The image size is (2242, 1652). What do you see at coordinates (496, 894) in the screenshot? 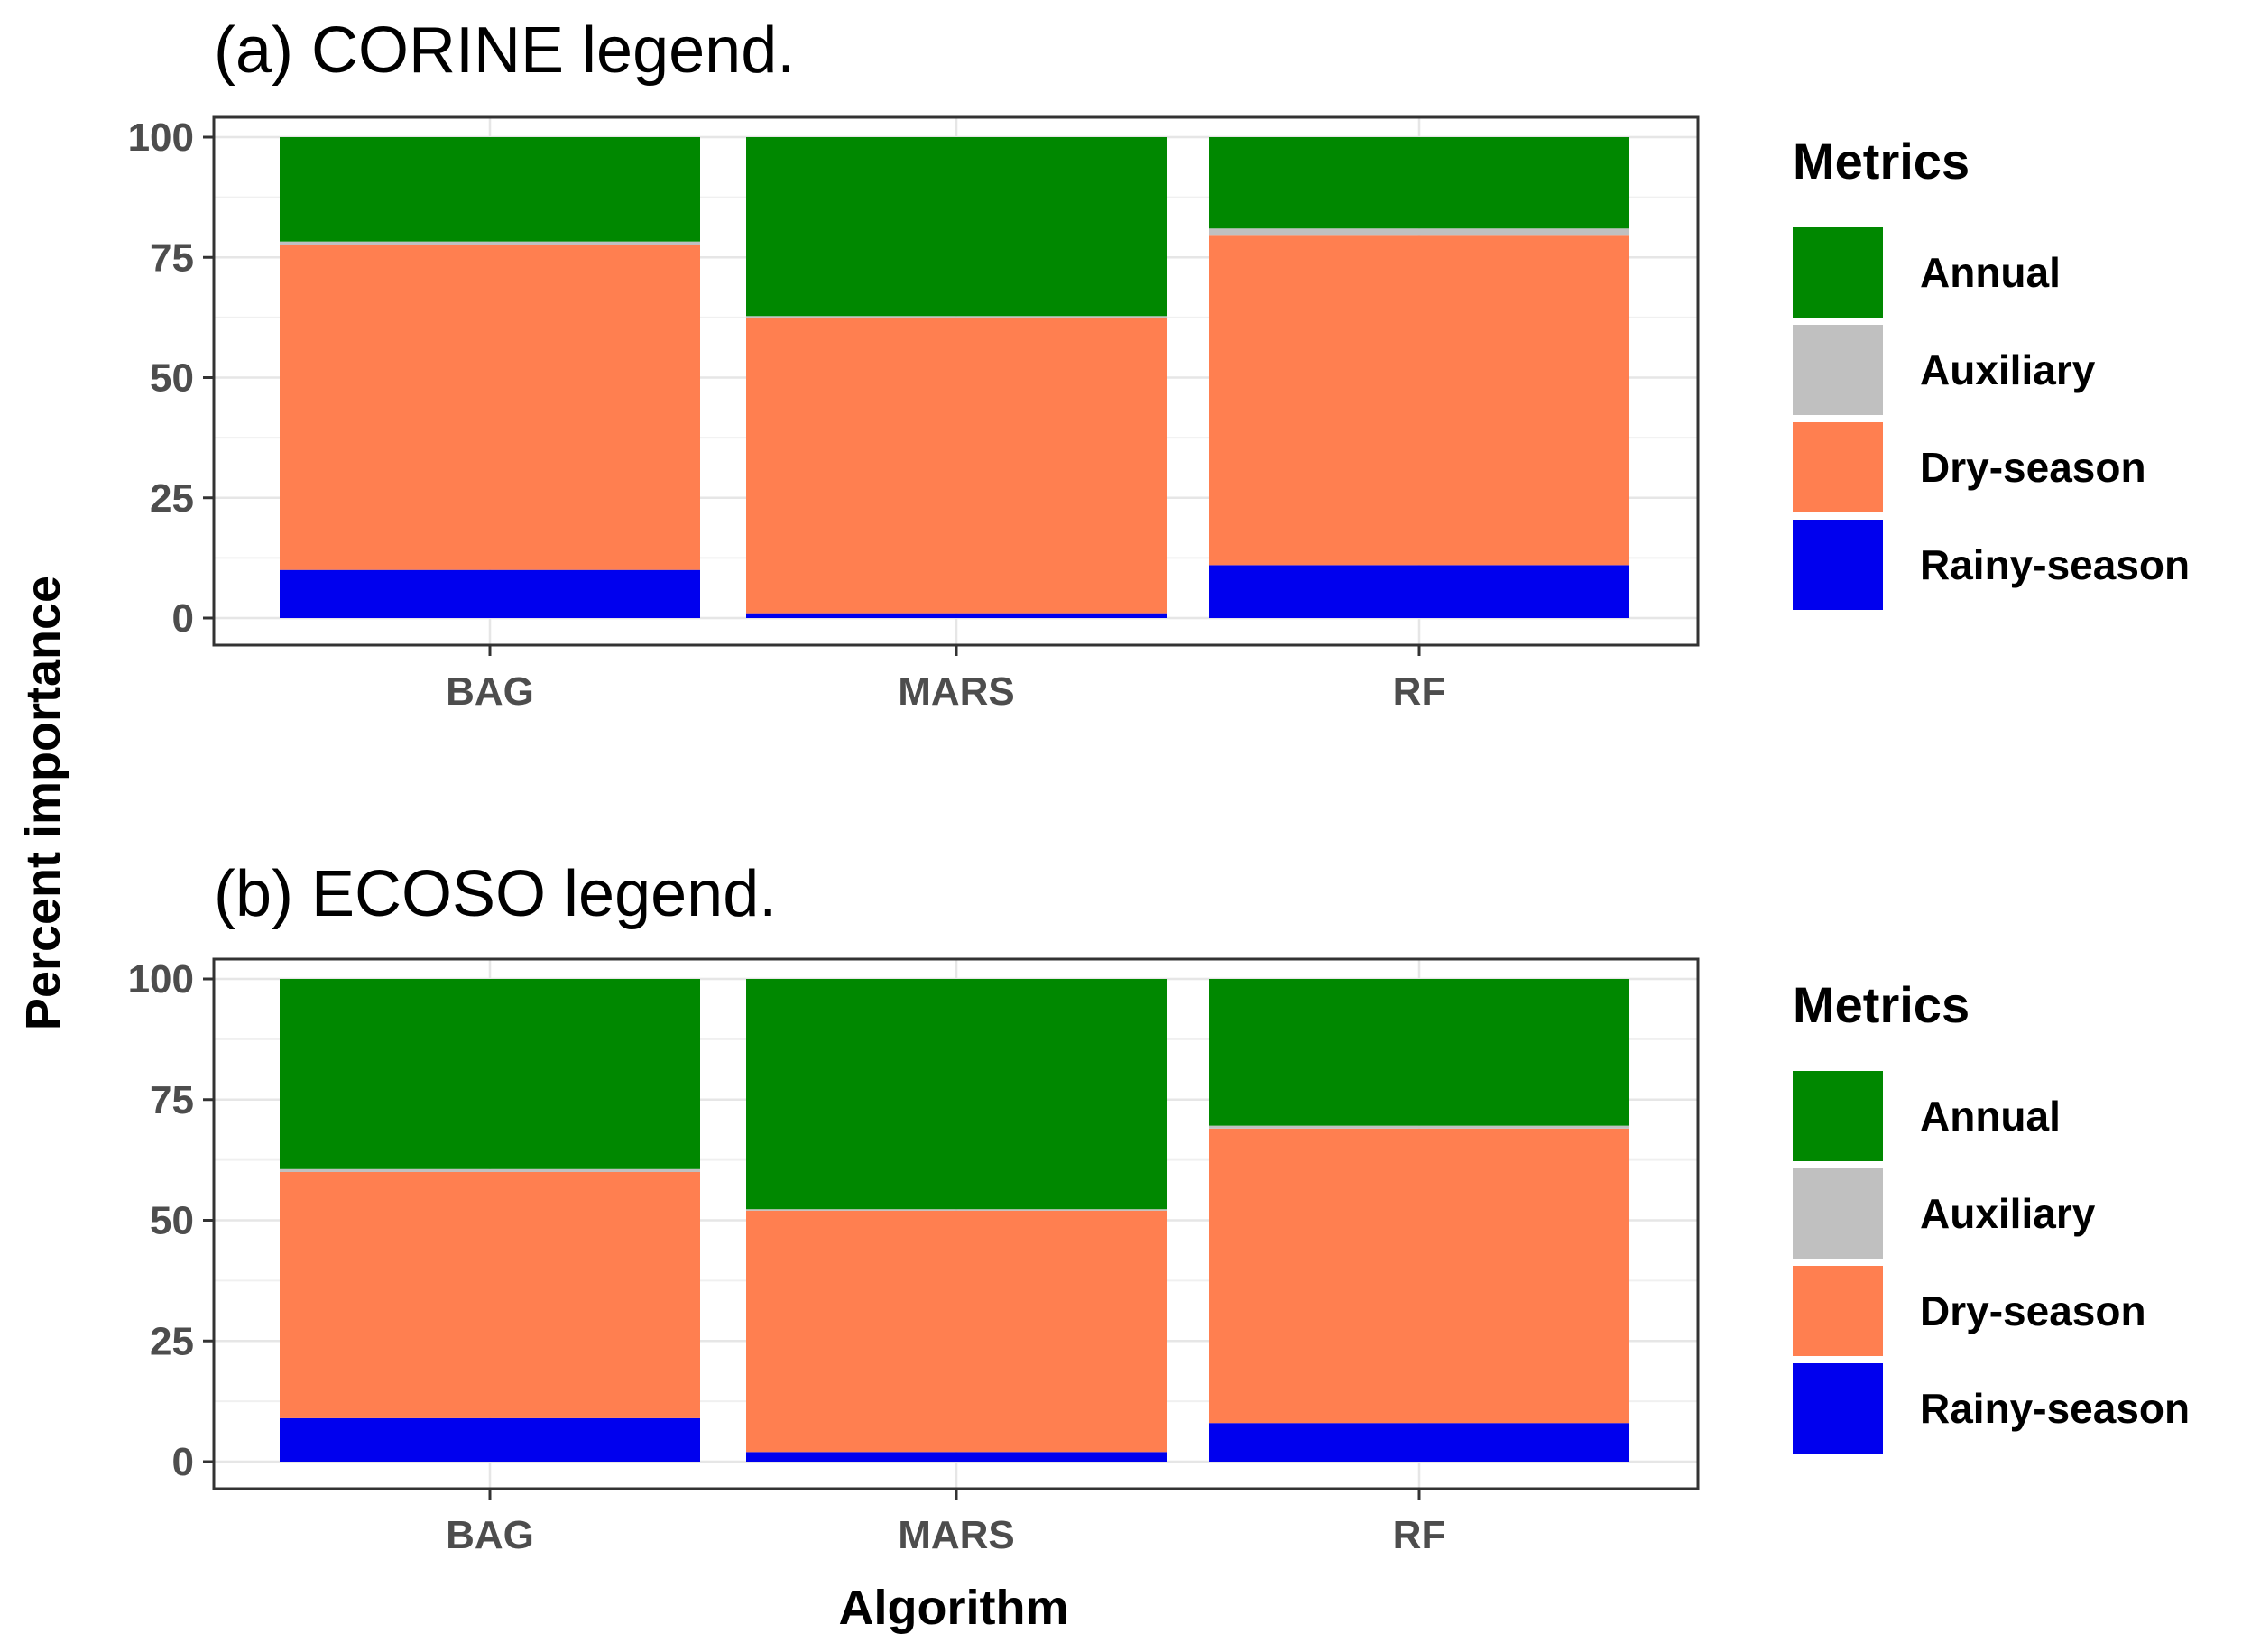
I see `chart-title: (b) ECOSO legend.` at bounding box center [496, 894].